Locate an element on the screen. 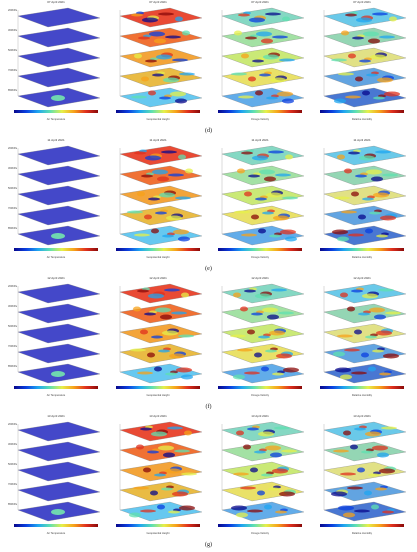 This screenshot has width=417, height=552. panel-rh: 11 April 2021 Relative Humidity is located at coordinates (362, 198).